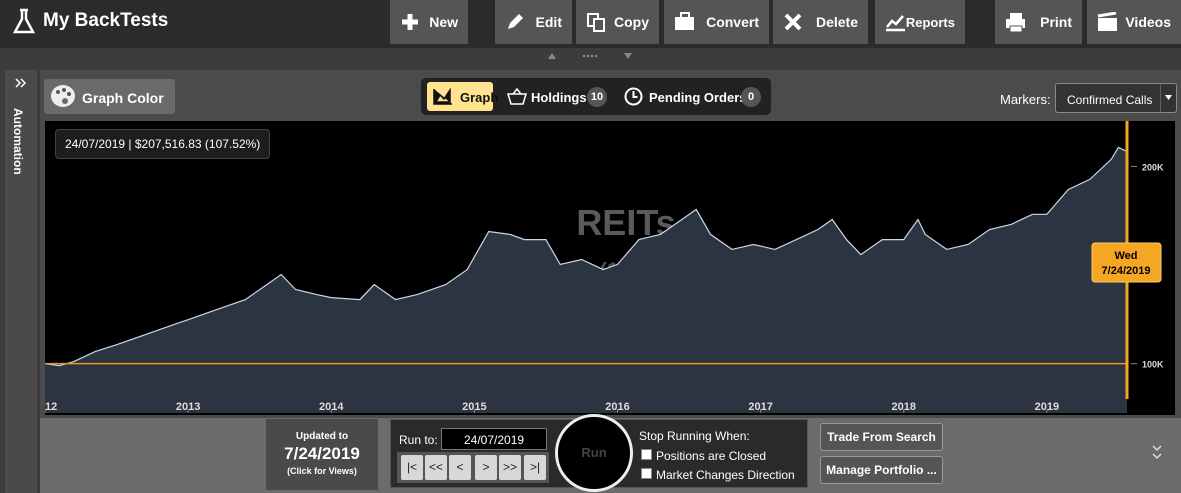 This screenshot has height=493, width=1181. Describe the element at coordinates (412, 467) in the screenshot. I see `nav-first: |<` at that location.